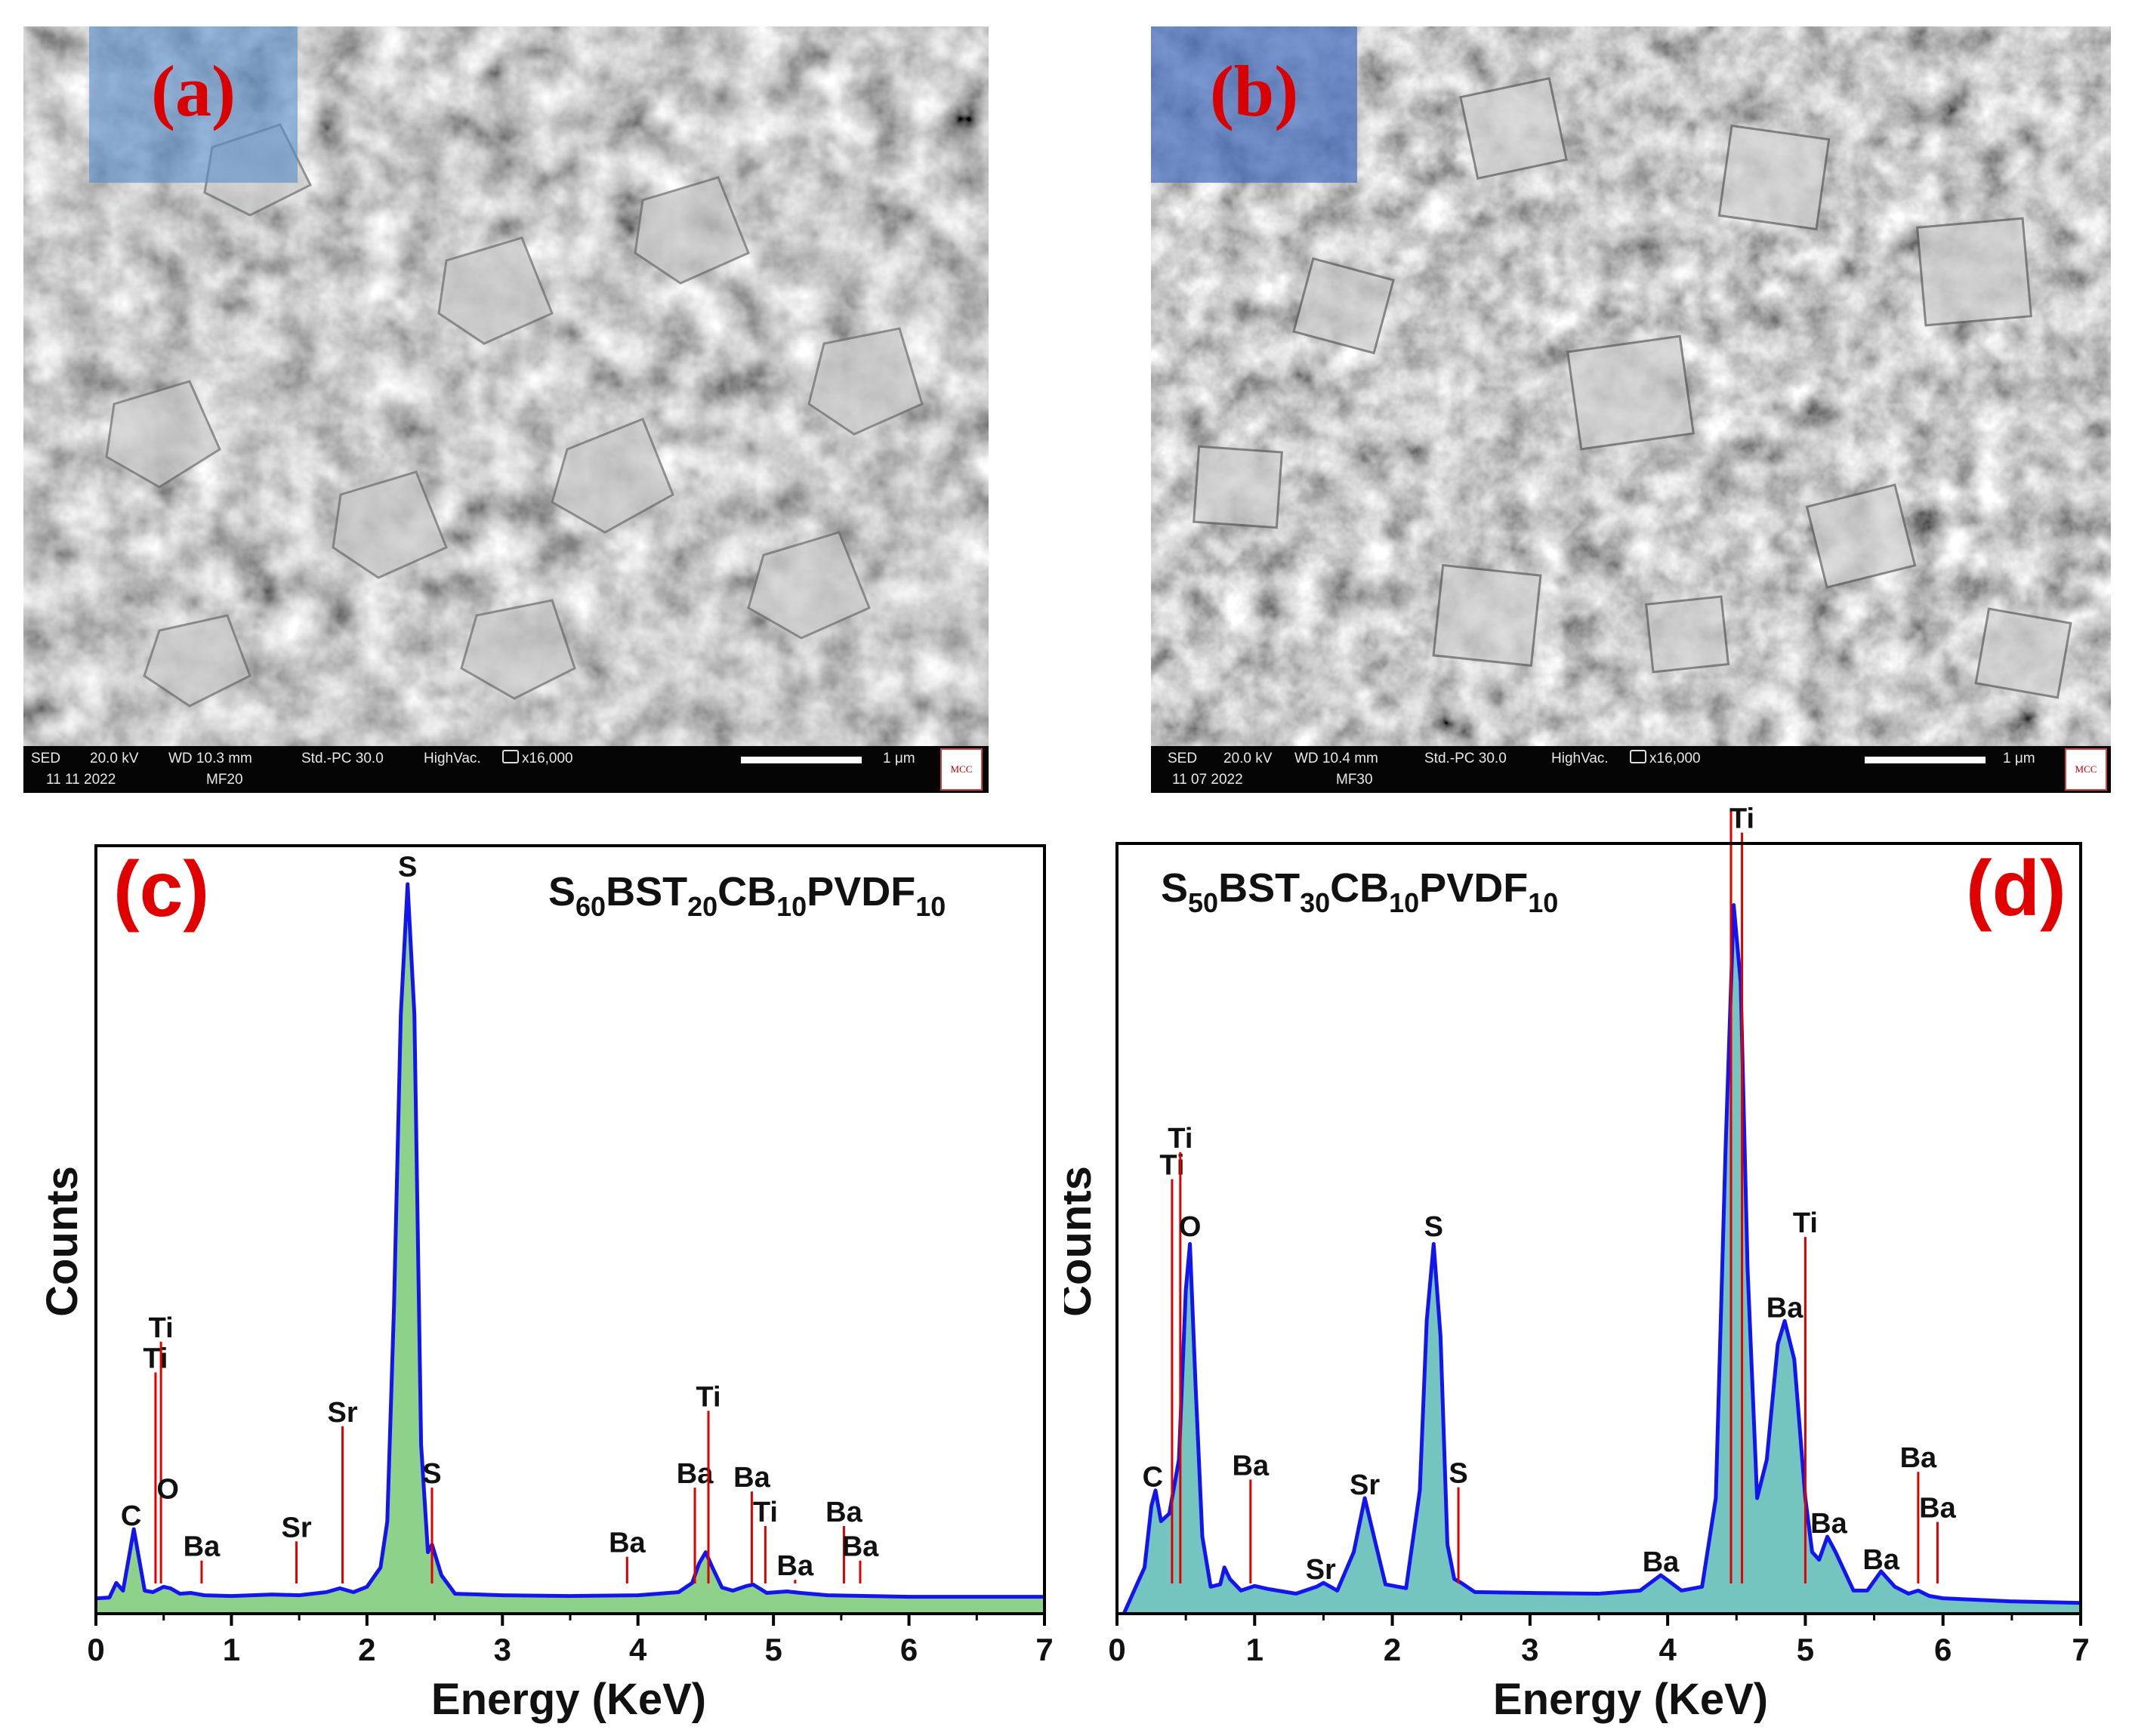  What do you see at coordinates (1473, 888) in the screenshot?
I see `title-d-p: PVDF` at bounding box center [1473, 888].